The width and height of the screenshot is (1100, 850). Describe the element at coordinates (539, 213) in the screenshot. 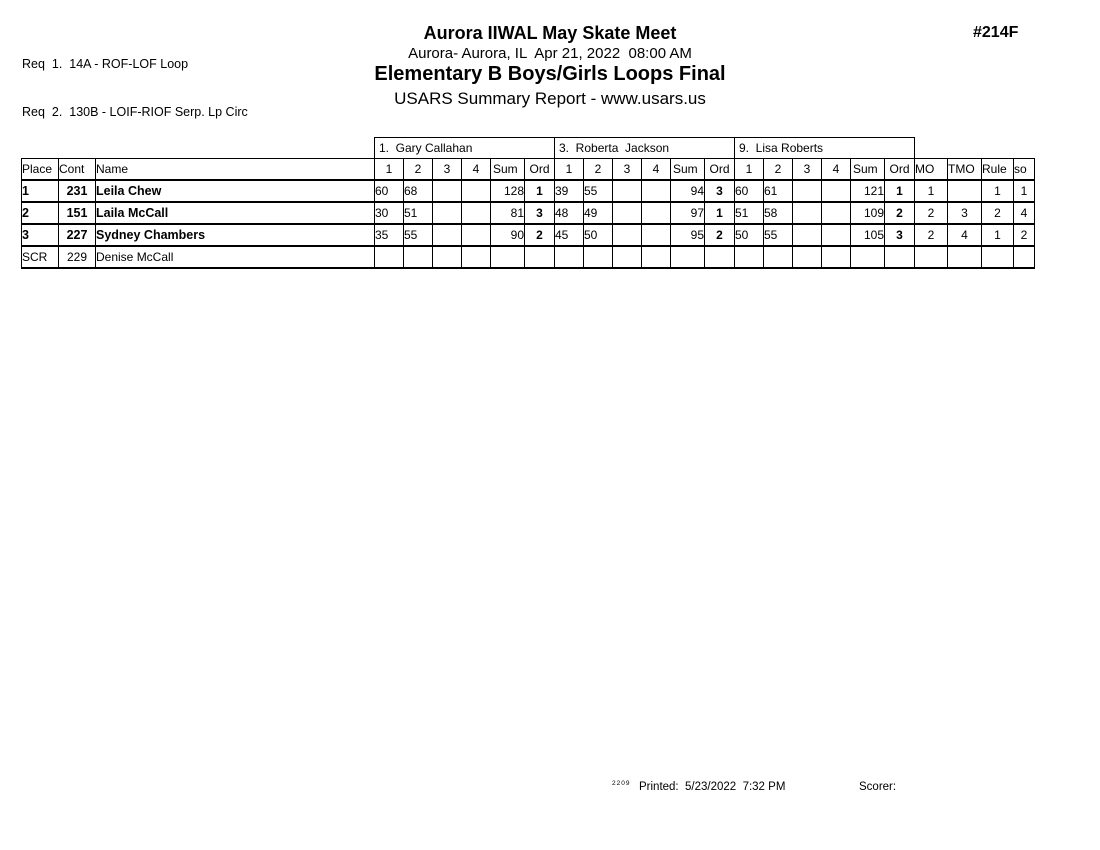

I see `ordinal-cell: 3` at that location.